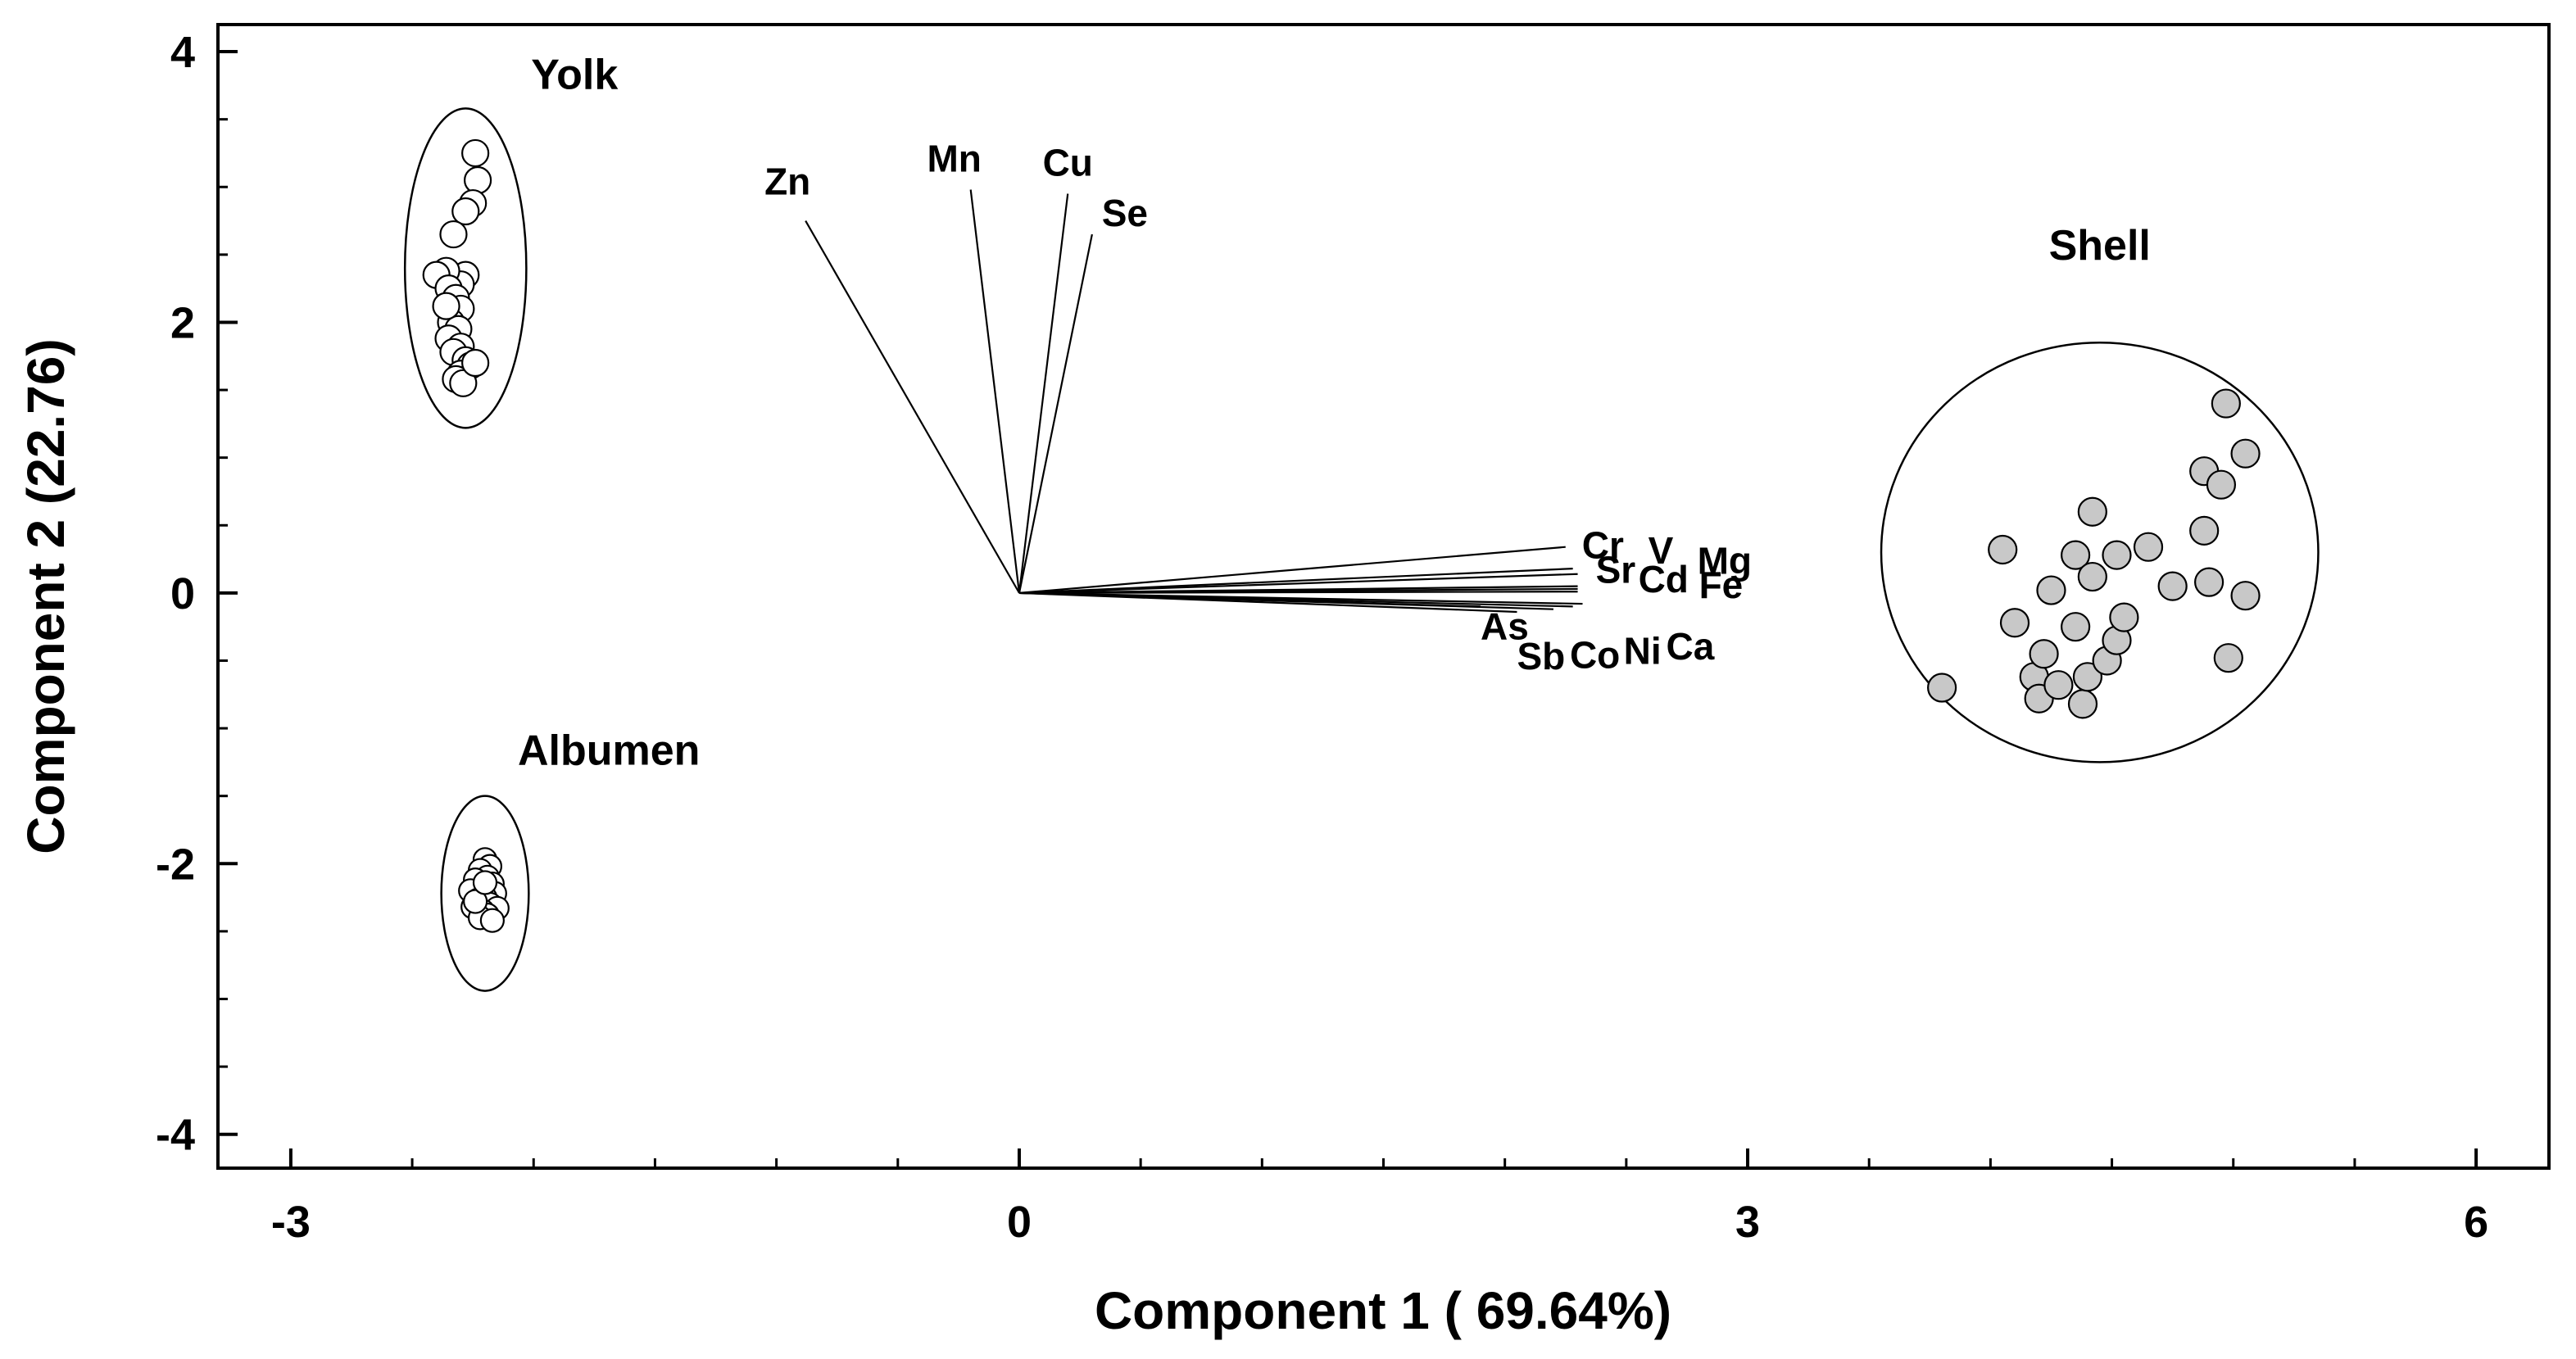 Image resolution: width=2576 pixels, height=1359 pixels. I want to click on yolk-label: Yolk, so click(574, 74).